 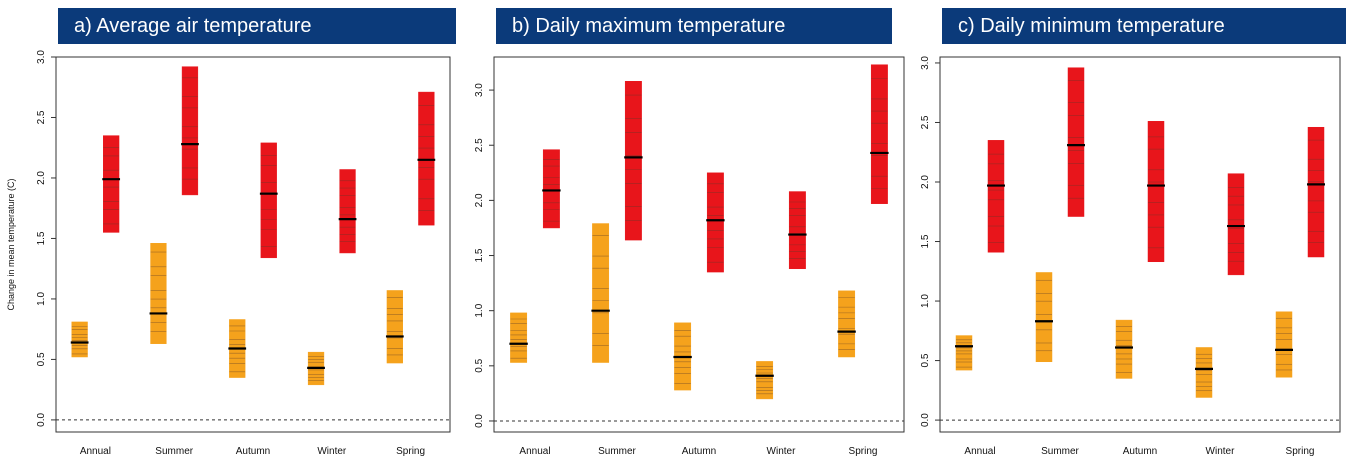 I want to click on chart-title: b) Daily maximum temperature, so click(x=694, y=26).